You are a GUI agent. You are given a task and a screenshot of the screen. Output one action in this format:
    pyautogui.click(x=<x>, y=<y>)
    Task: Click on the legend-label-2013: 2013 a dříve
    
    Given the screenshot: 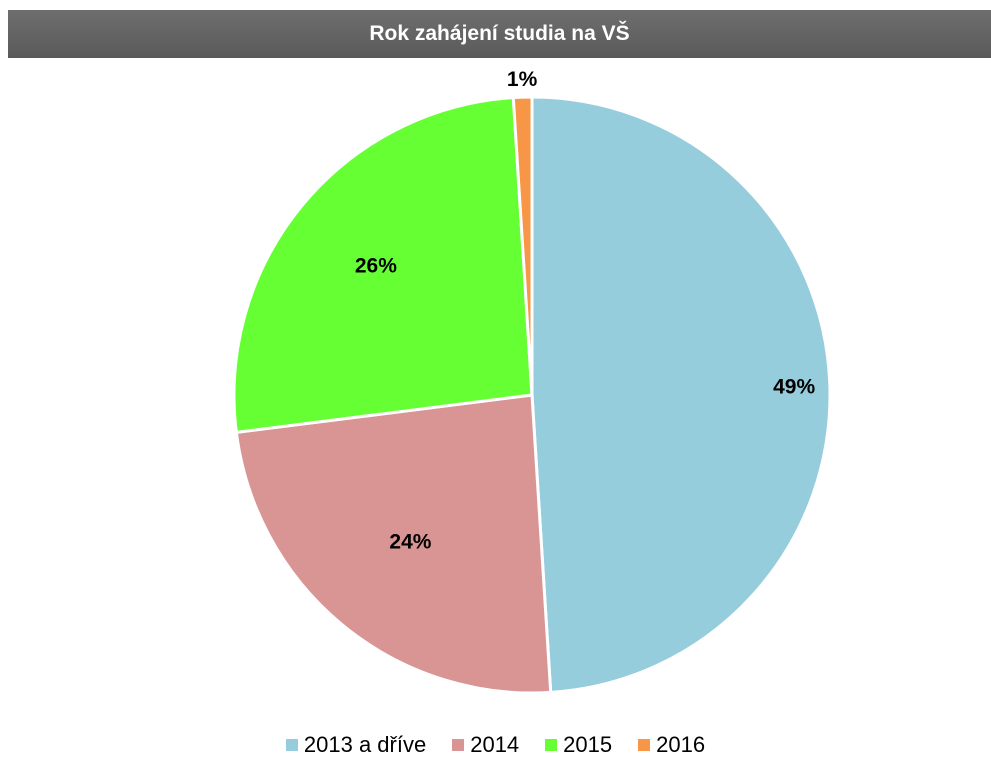 What is the action you would take?
    pyautogui.click(x=365, y=744)
    